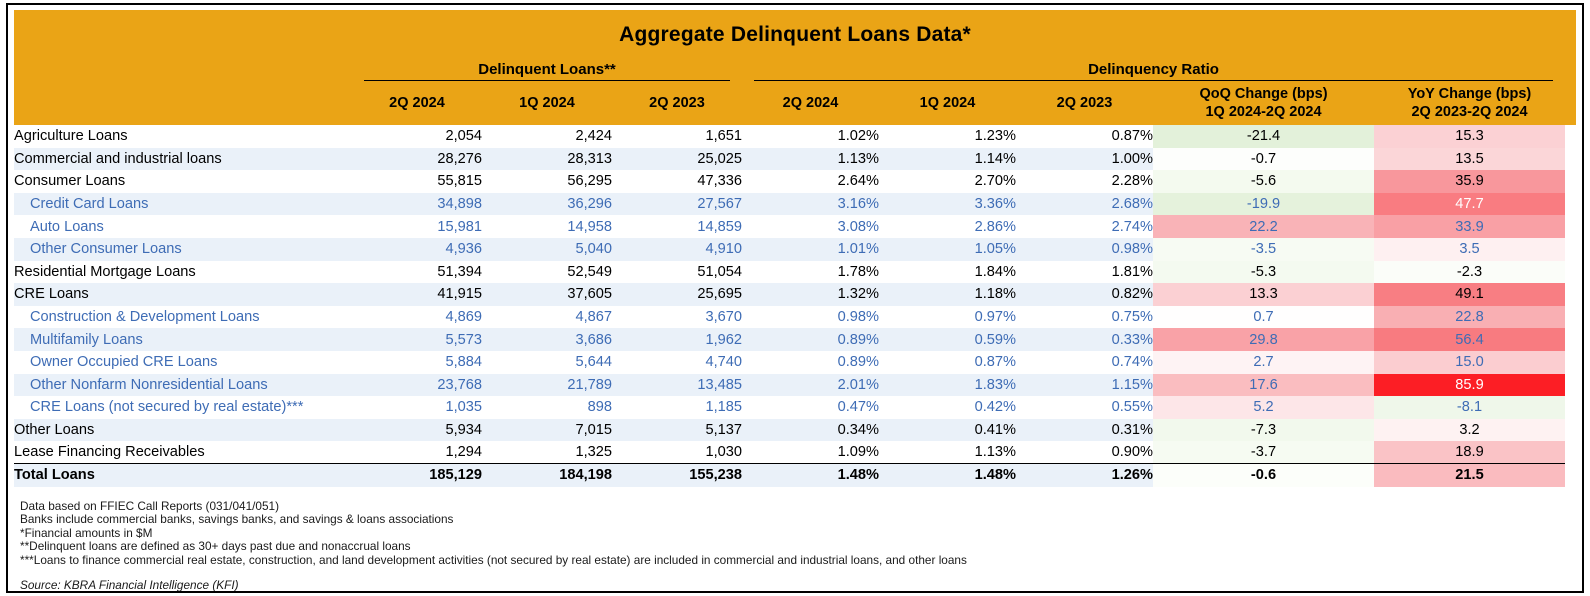  Describe the element at coordinates (1469, 475) in the screenshot. I see `cell-yoy-change: 21.5` at that location.